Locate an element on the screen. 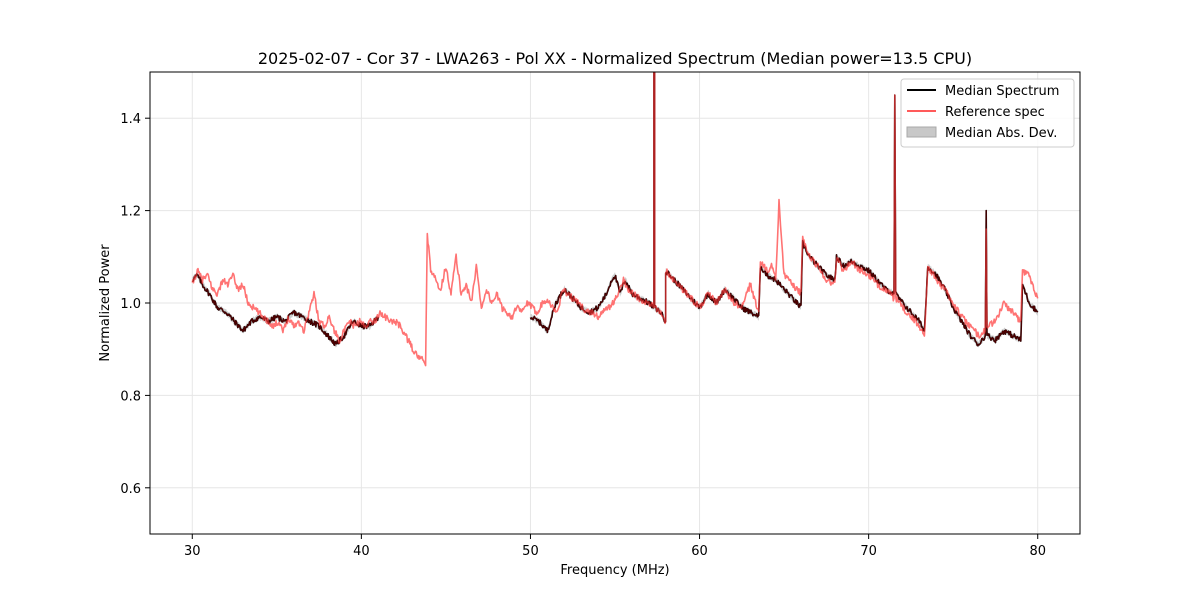  y-tick-label: 0.6 is located at coordinates (130, 489).